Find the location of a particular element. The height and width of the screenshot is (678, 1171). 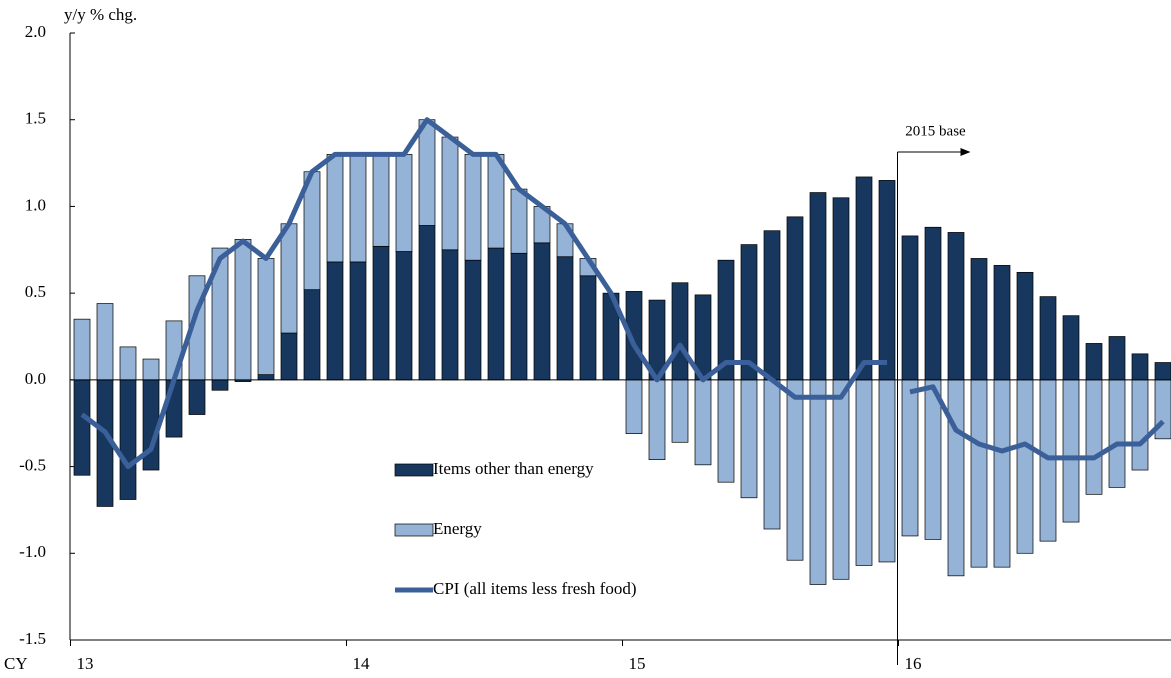

y-tick-label: -0.5 is located at coordinates (32, 464).